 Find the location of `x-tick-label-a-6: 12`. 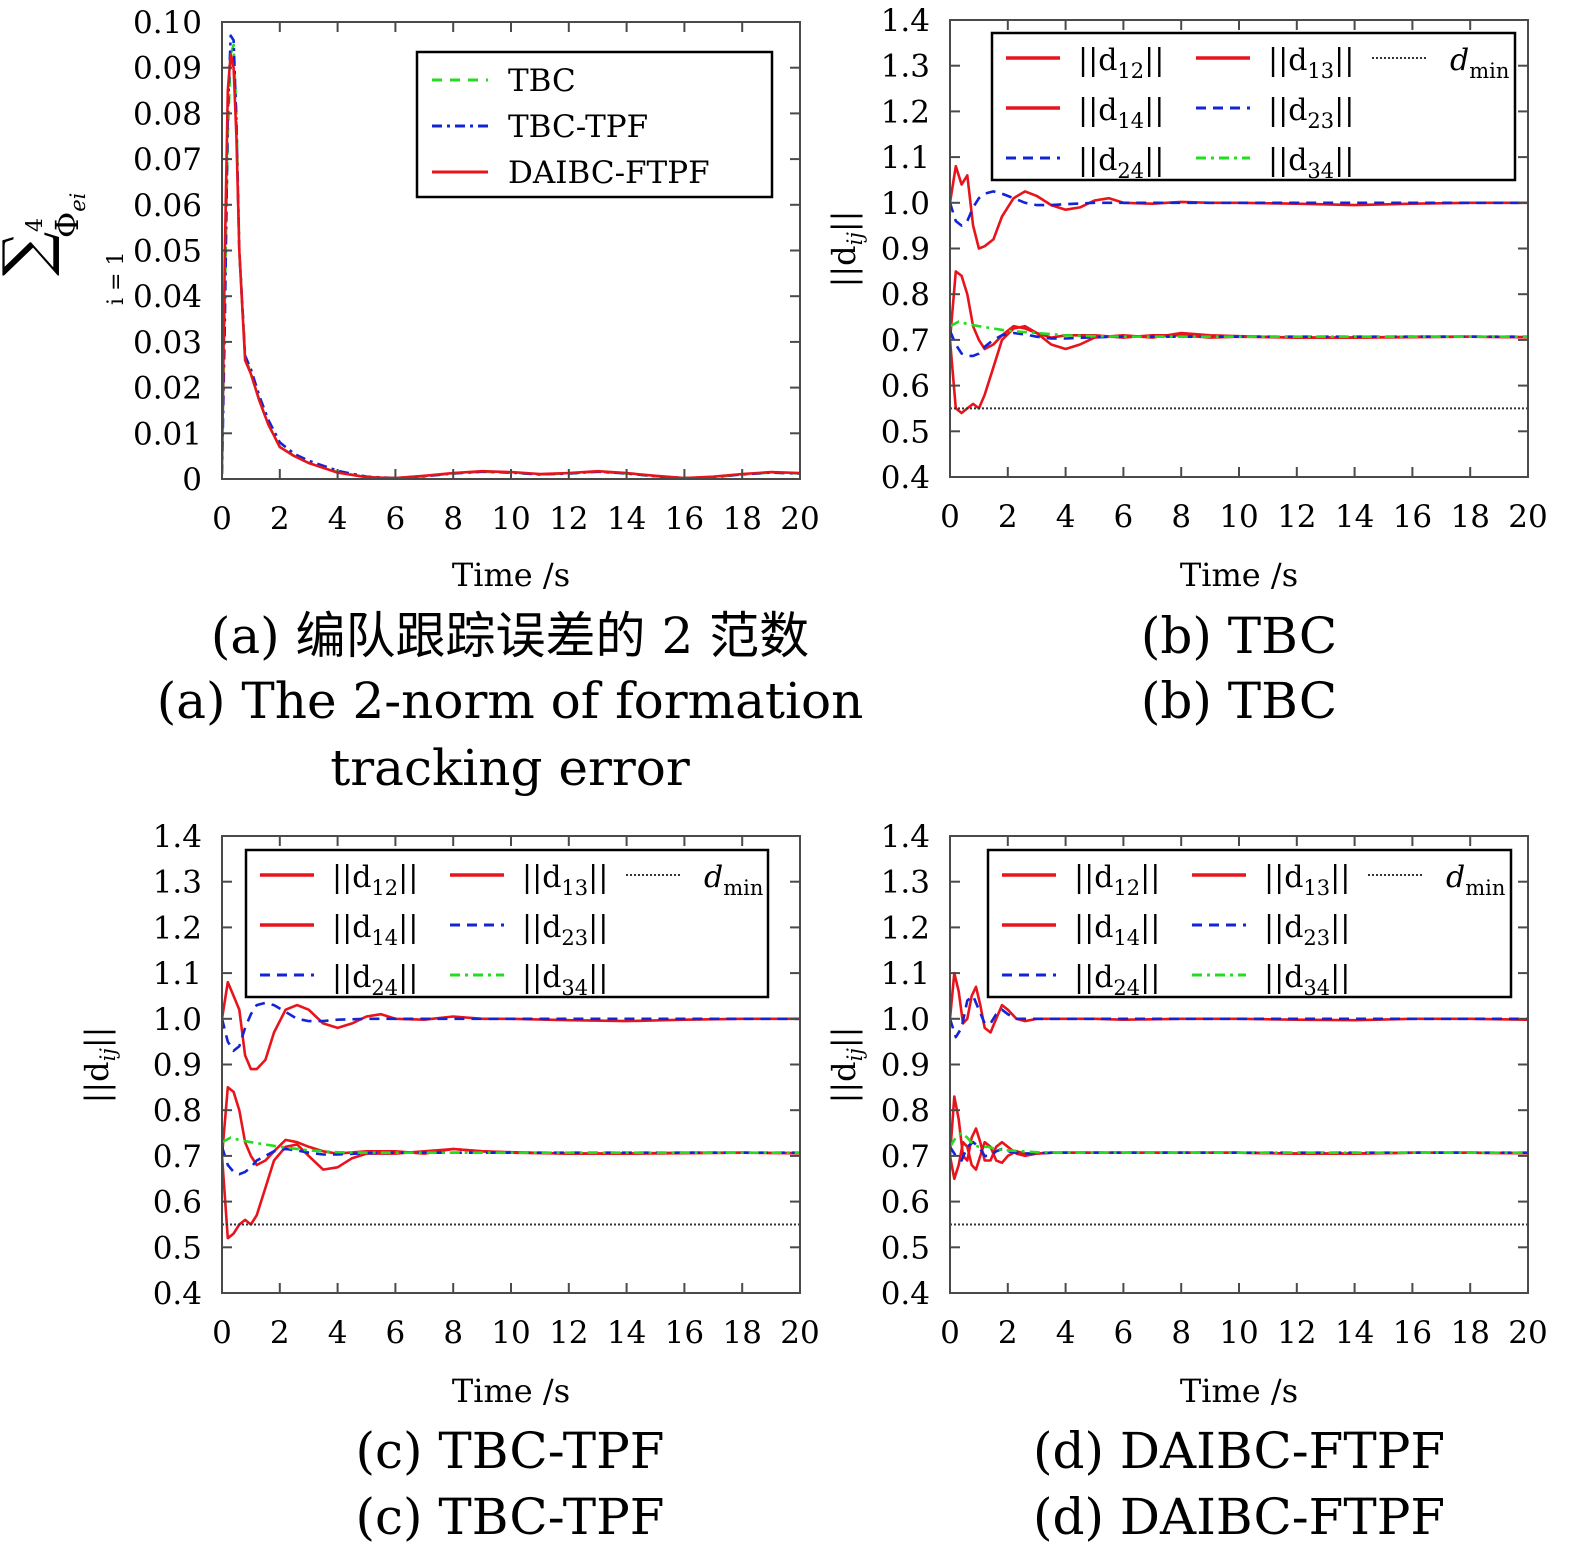

x-tick-label-a-6: 12 is located at coordinates (568, 519).